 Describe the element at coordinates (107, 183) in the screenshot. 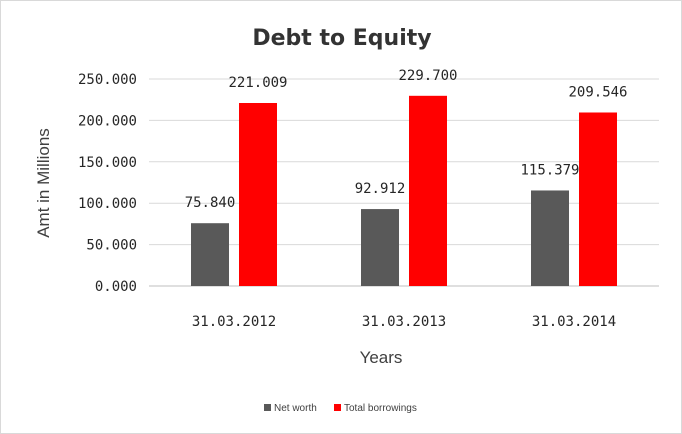

I see `y-axis-ticks: 0.000 50.000 100.000 150.000 200.000 250.000` at that location.